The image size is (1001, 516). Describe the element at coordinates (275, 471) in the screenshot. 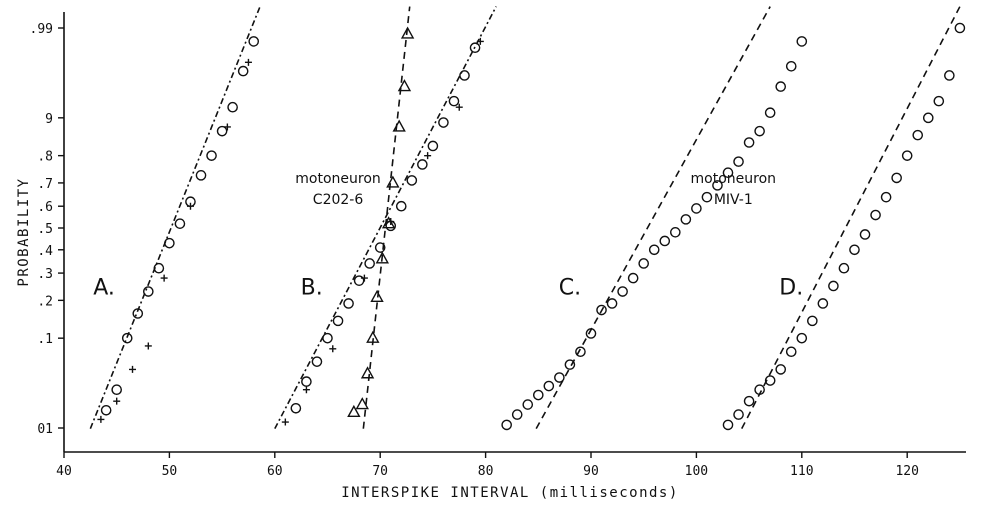

I see `x-tick-label: 60` at that location.